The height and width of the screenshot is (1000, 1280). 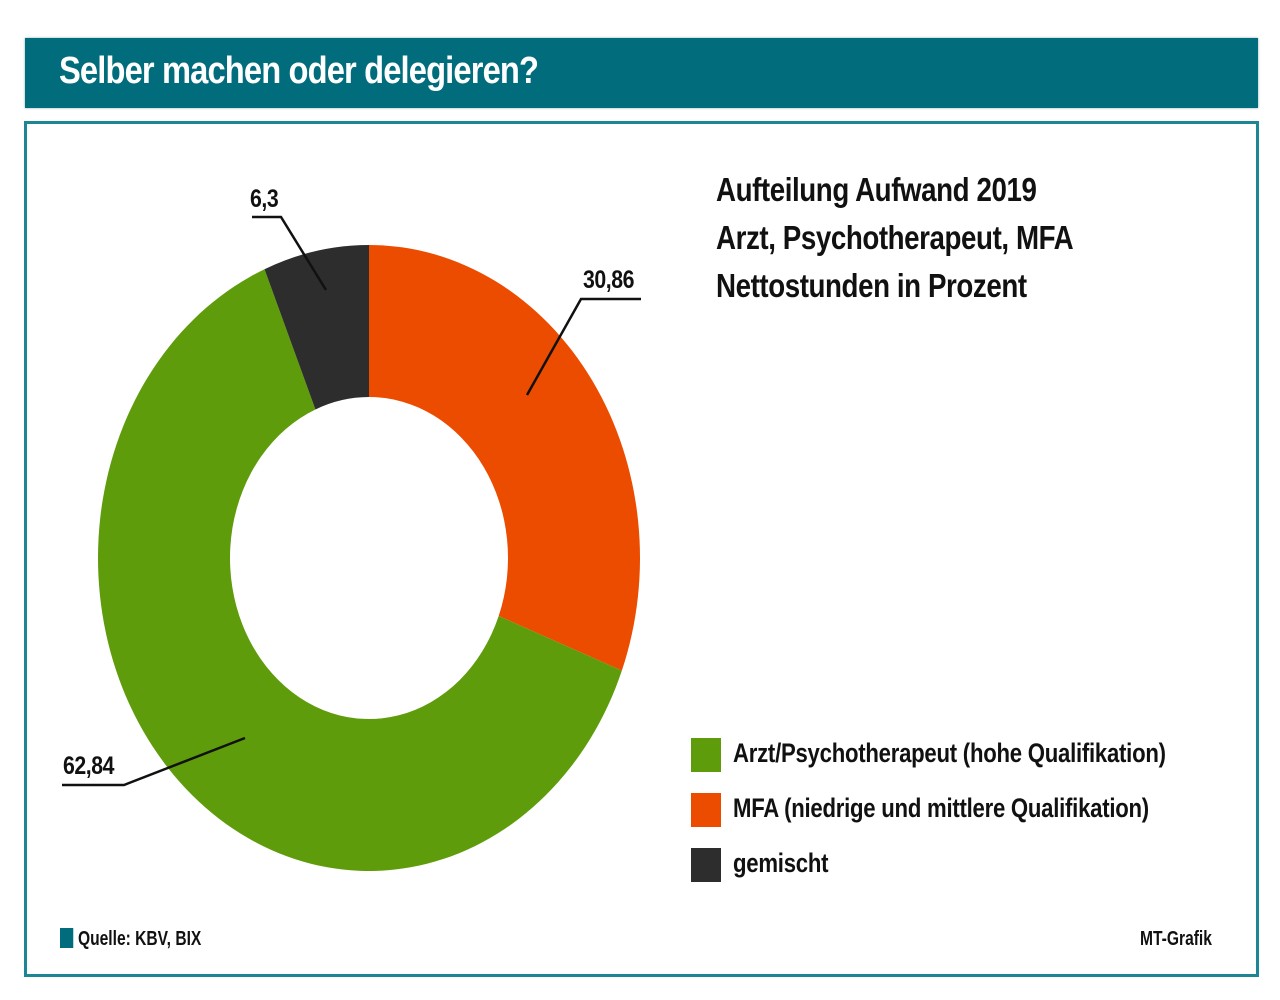 I want to click on footer-source: Quelle: KBV, BIX, so click(x=130, y=939).